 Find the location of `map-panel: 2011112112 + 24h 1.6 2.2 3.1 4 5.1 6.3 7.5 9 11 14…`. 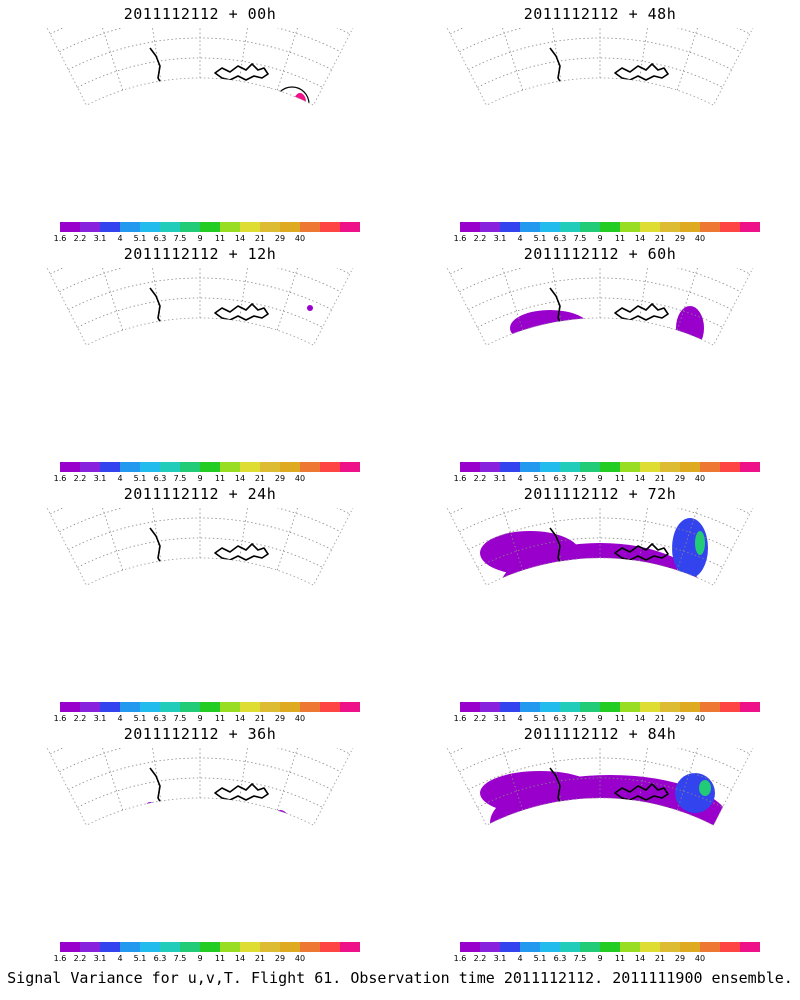

map-panel: 2011112112 + 24h 1.6 2.2 3.1 4 5.1 6.3 7.5 9 11 14… is located at coordinates (200, 602).